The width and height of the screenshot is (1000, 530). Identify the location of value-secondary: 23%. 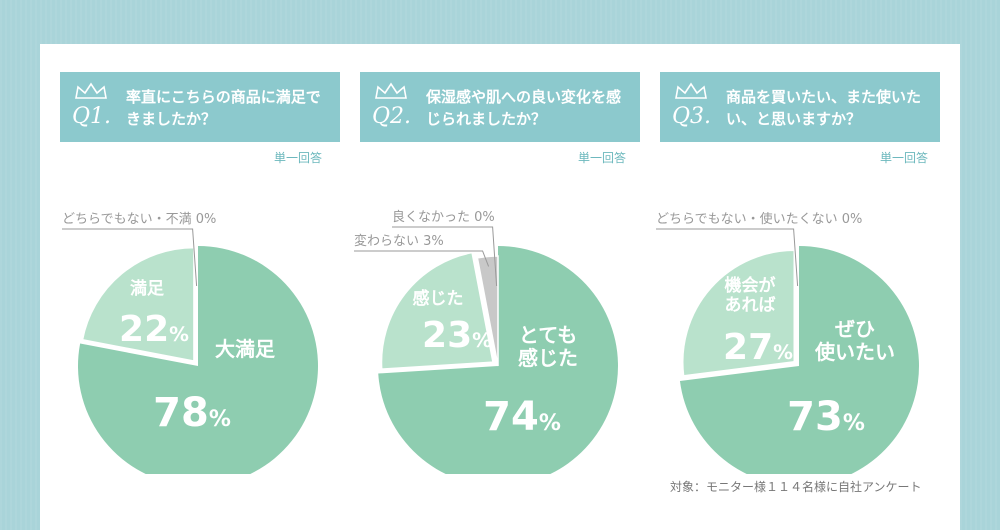
(457, 335).